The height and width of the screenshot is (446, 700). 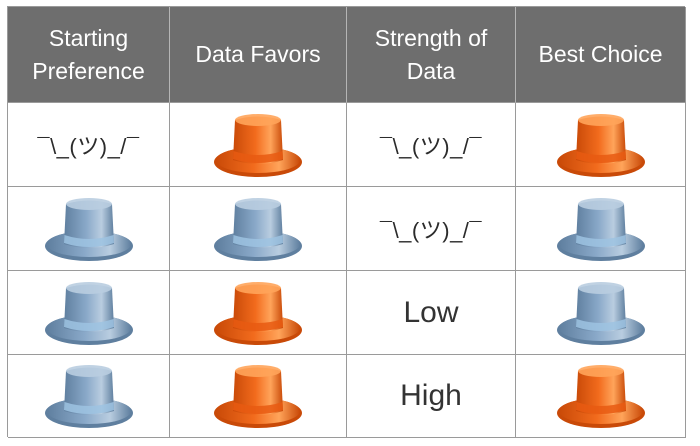 What do you see at coordinates (431, 55) in the screenshot?
I see `header-strength-of-data: Strength of Data` at bounding box center [431, 55].